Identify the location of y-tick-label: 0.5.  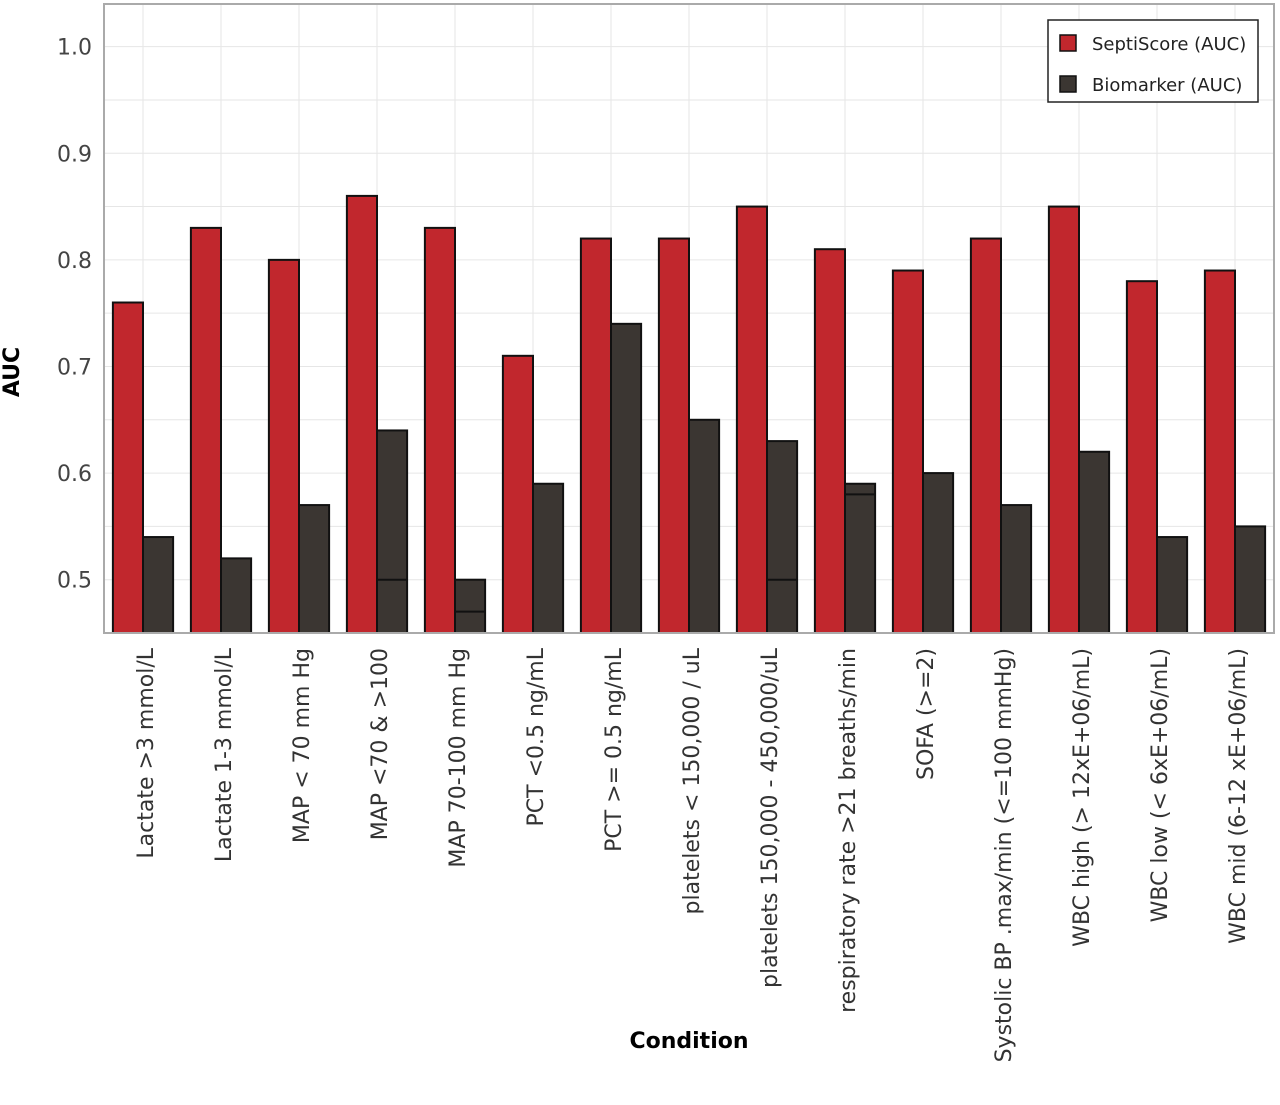
(74, 581).